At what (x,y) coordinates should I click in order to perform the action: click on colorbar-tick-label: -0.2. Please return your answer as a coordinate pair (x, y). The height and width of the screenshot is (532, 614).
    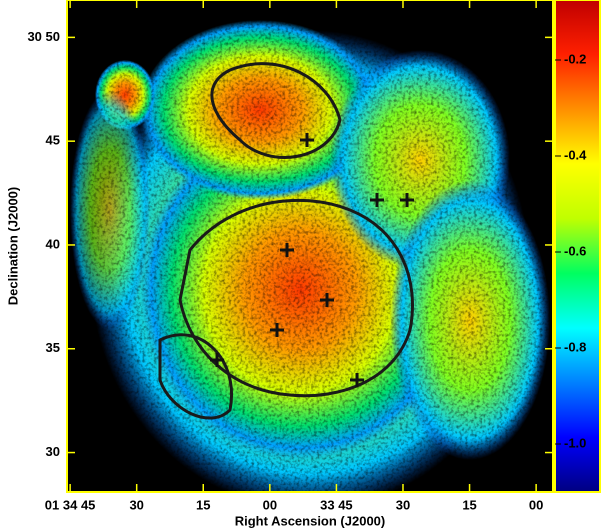
    Looking at the image, I should click on (575, 58).